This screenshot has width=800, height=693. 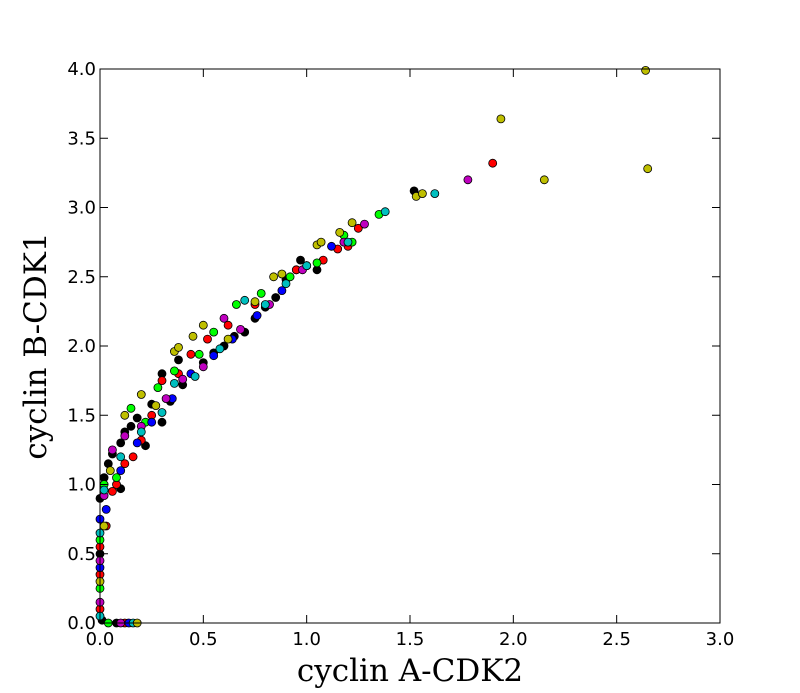 What do you see at coordinates (81, 208) in the screenshot?
I see `y-tick-label: 3.0` at bounding box center [81, 208].